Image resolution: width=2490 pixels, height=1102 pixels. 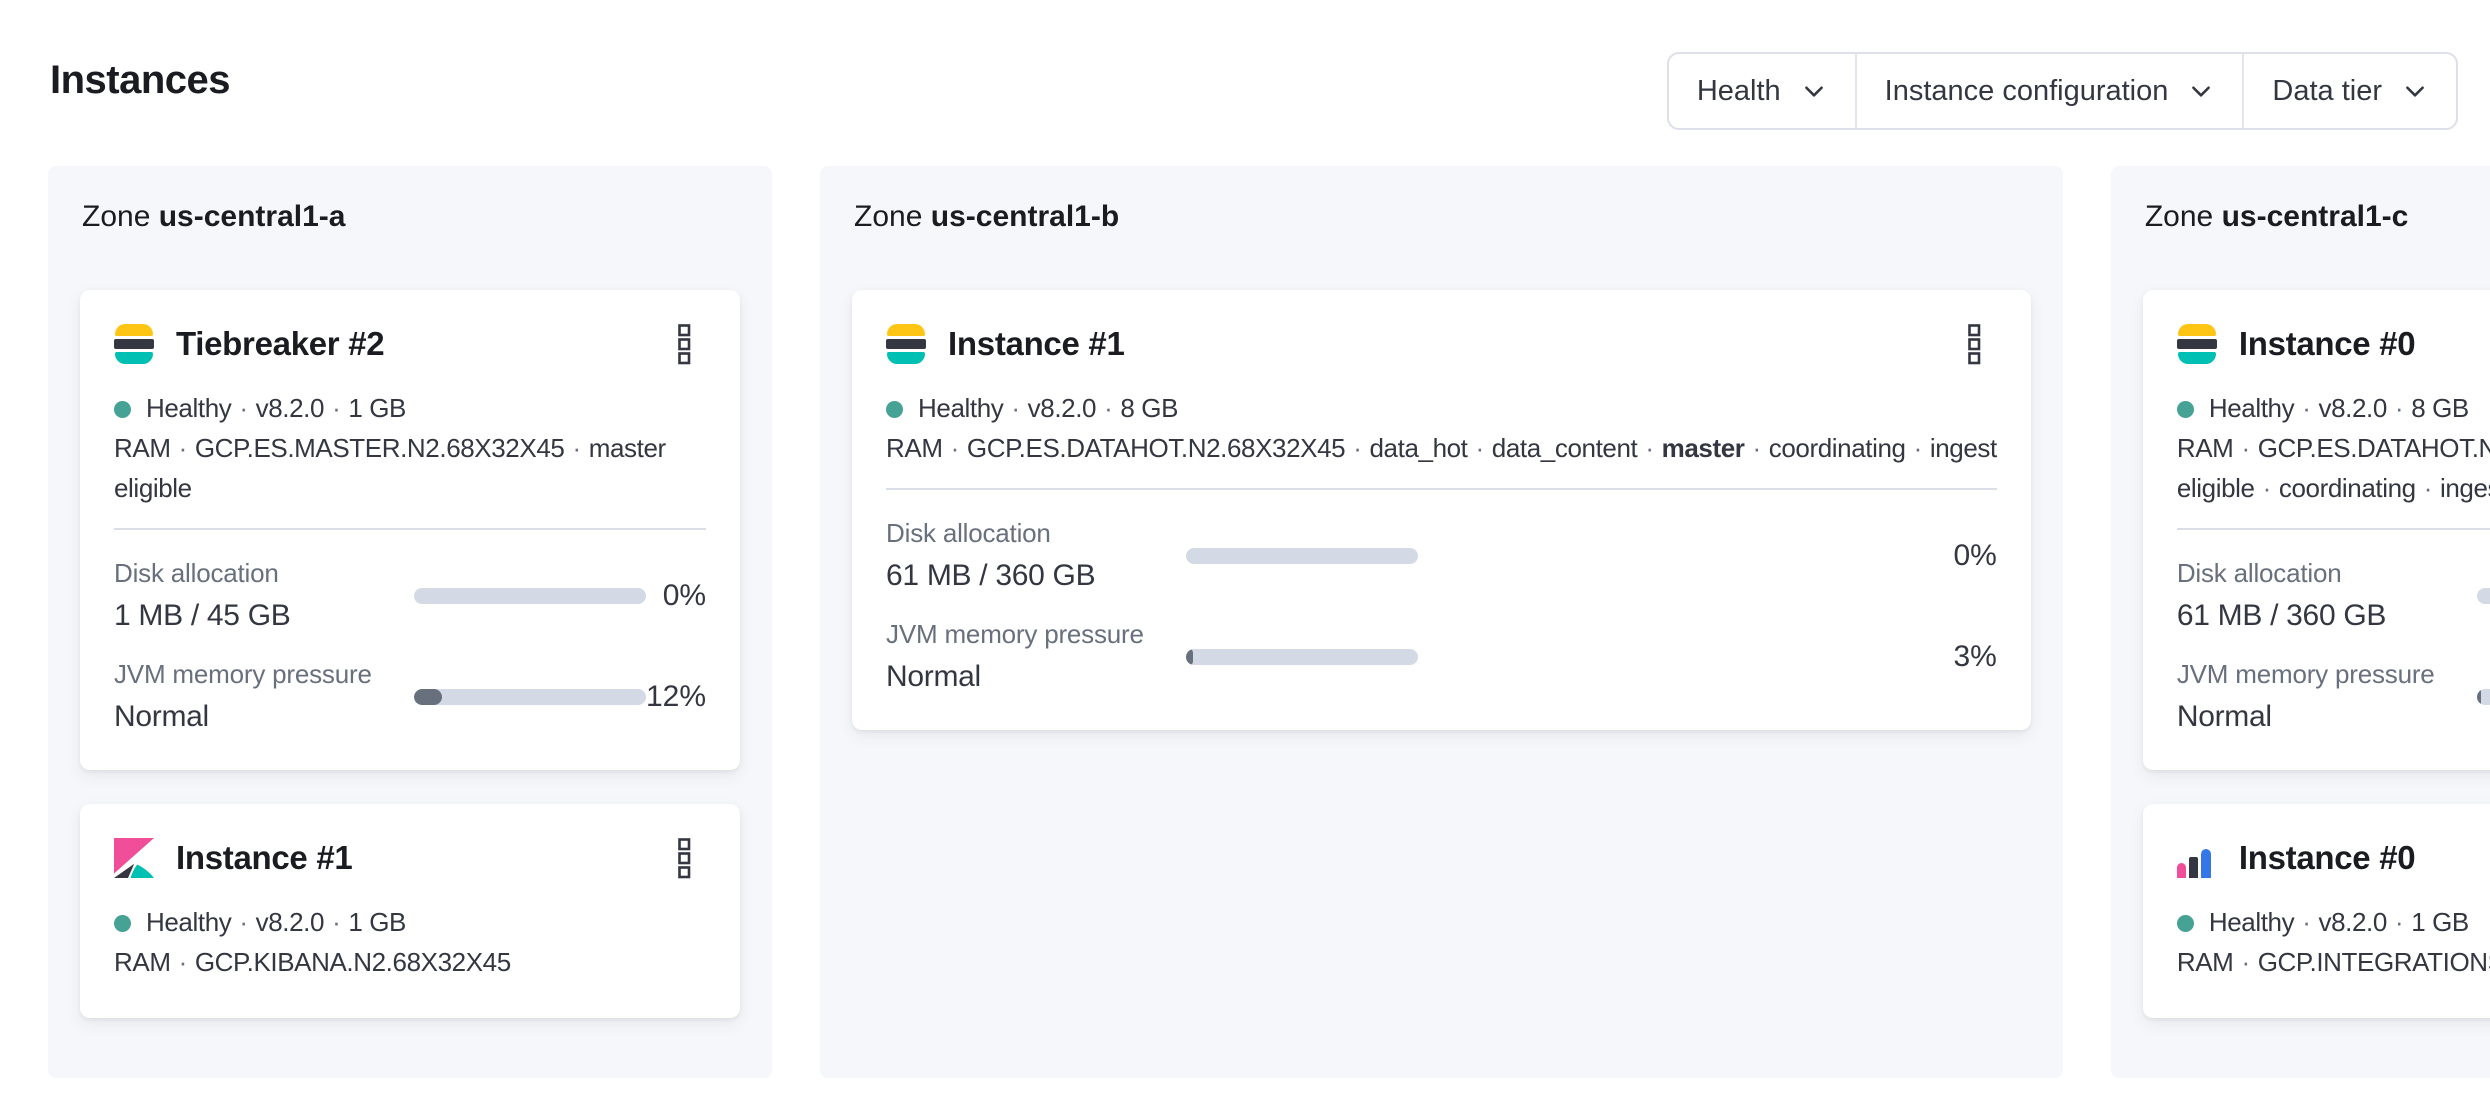 What do you see at coordinates (1442, 217) in the screenshot?
I see `zone-label: Zone us-central1-b` at bounding box center [1442, 217].